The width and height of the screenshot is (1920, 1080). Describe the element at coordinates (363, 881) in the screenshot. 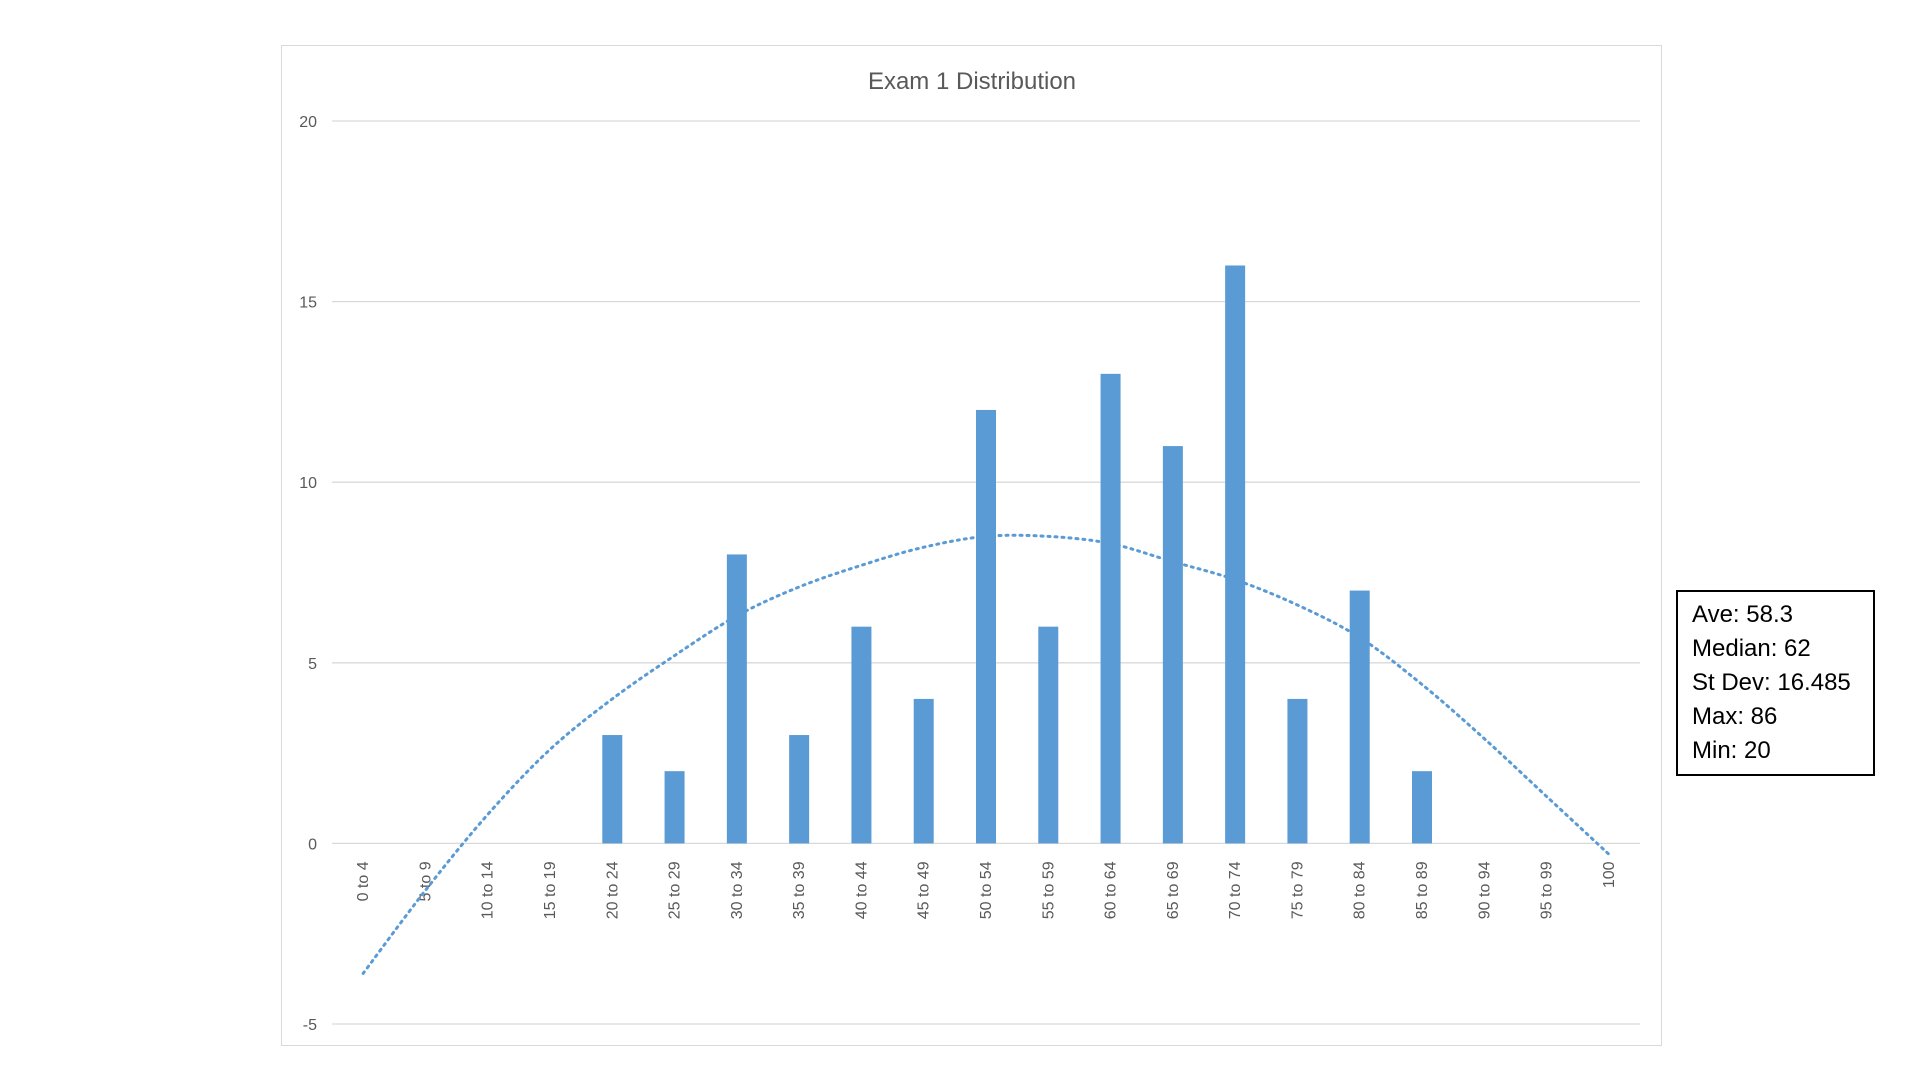

I see `x-tick-label: 0 to 4` at that location.